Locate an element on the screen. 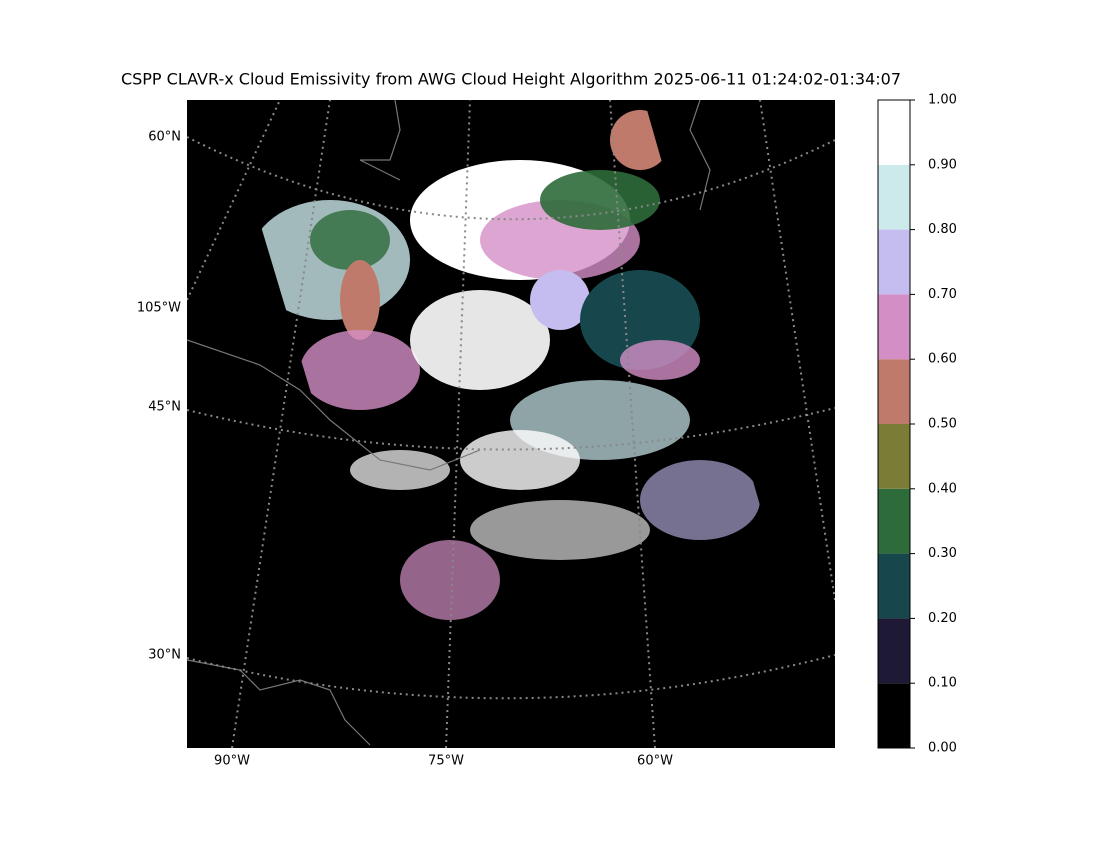 Image resolution: width=1120 pixels, height=844 pixels. colorbar-tick-label: 0.40 is located at coordinates (942, 488).